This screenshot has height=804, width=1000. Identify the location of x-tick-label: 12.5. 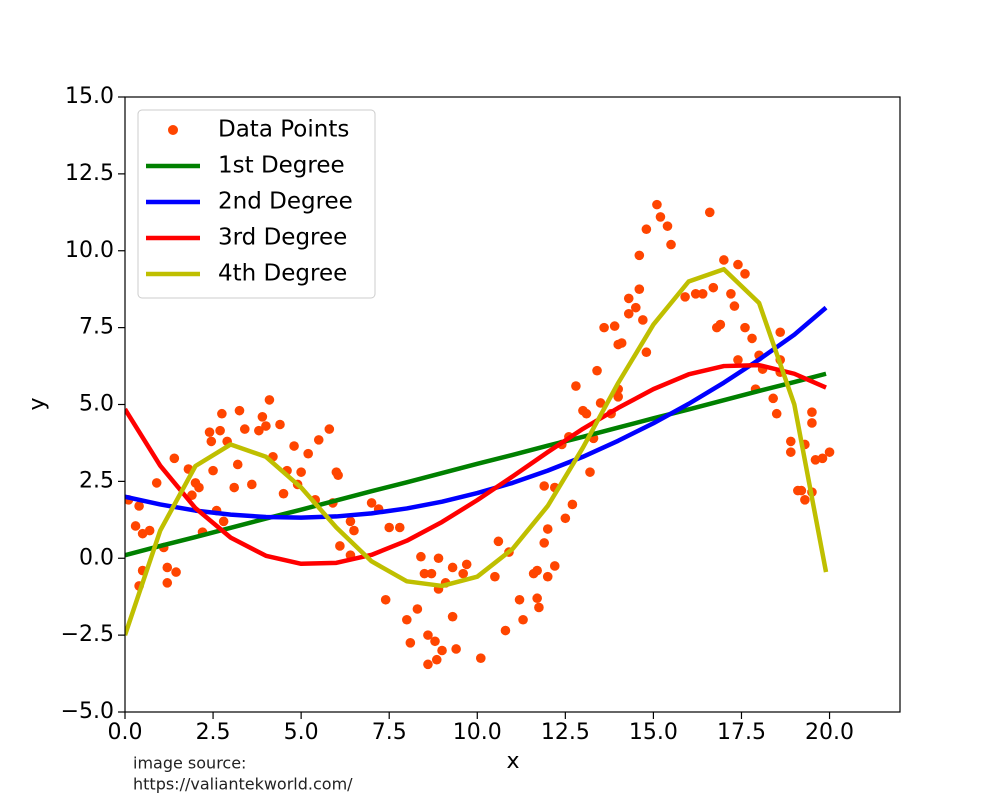
(565, 732).